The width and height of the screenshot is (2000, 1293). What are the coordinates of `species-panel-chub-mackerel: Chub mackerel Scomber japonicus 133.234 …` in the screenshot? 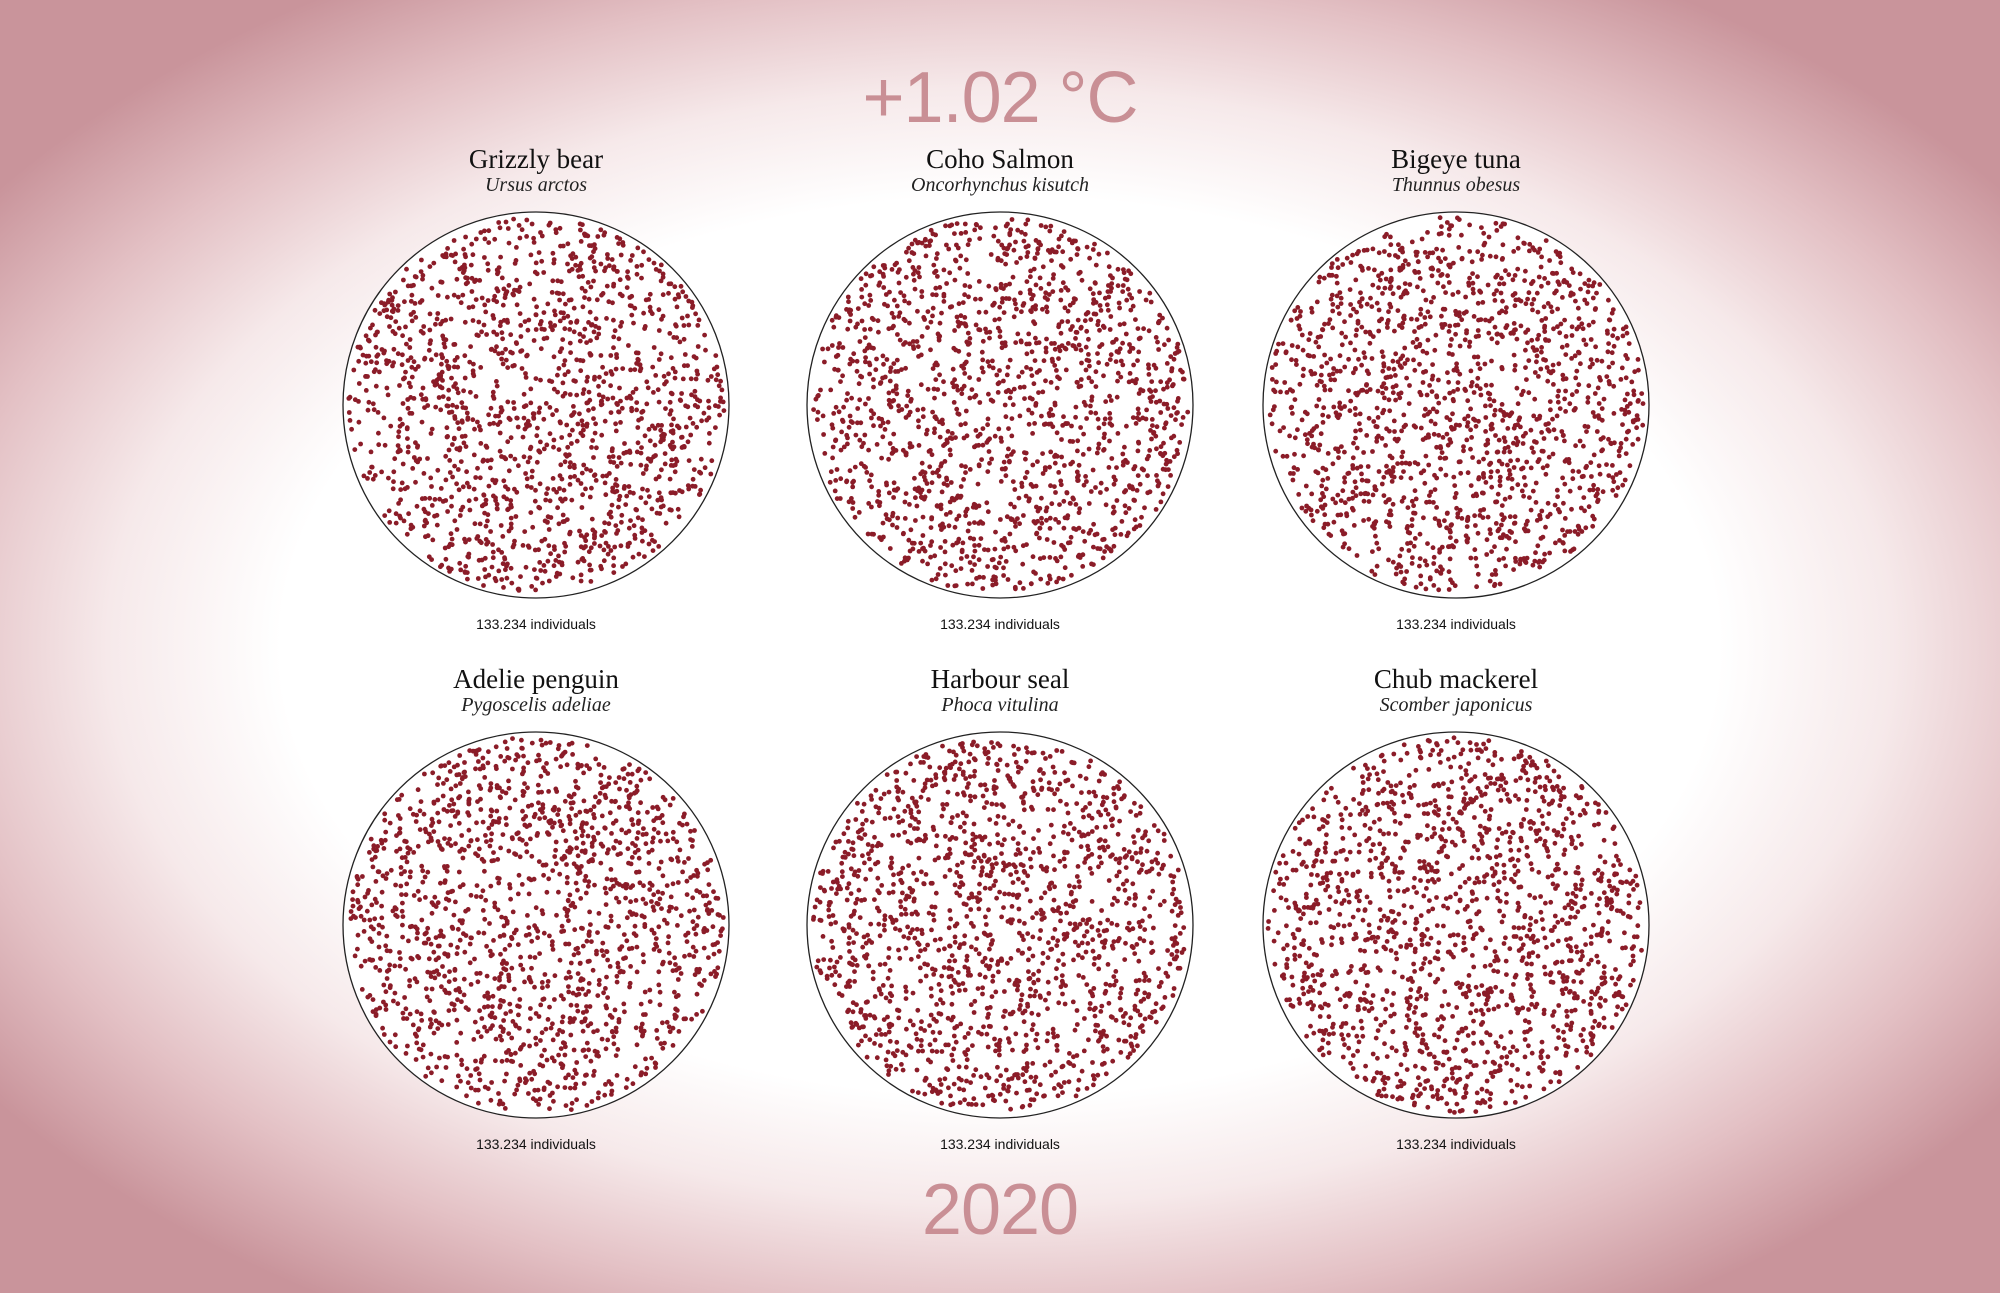 It's located at (1456, 923).